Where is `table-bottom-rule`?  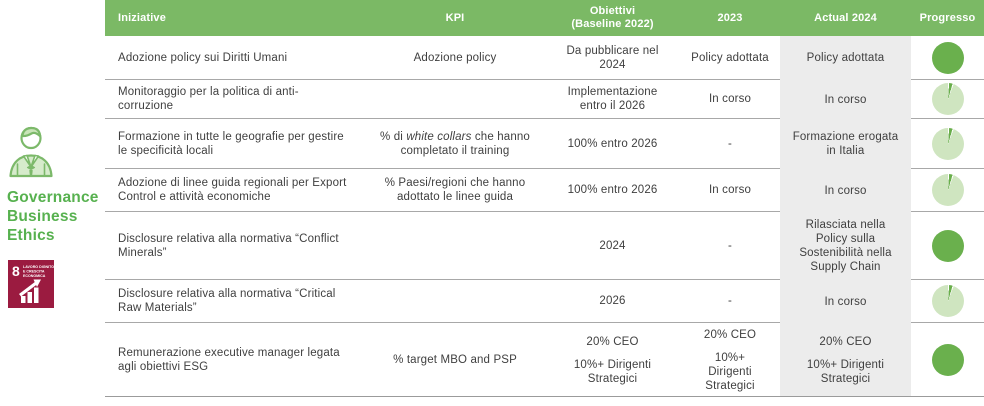
table-bottom-rule is located at coordinates (544, 396).